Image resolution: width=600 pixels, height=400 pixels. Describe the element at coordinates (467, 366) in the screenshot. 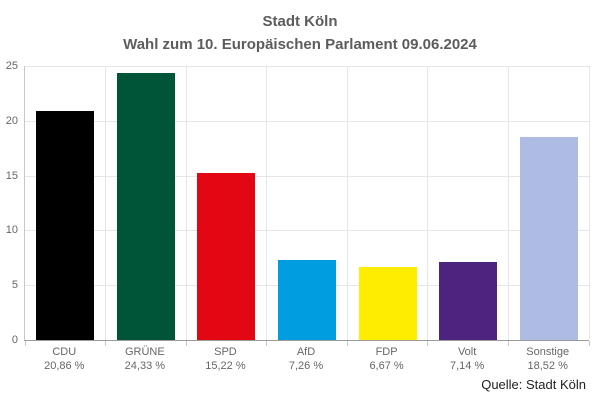

I see `party-percent-label: 7,14 %` at that location.